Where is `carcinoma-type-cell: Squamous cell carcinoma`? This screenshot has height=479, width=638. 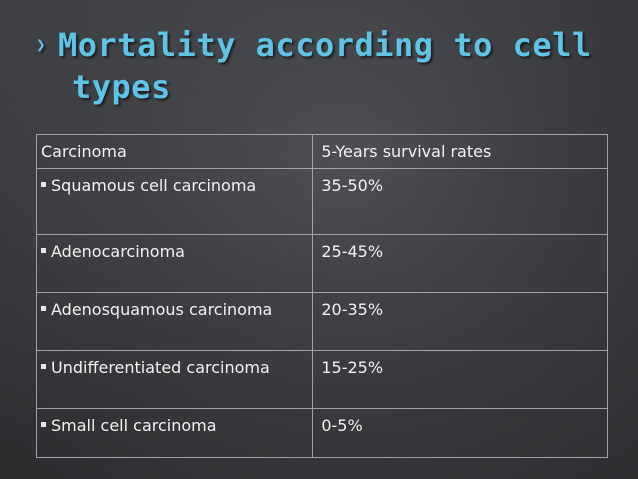
carcinoma-type-cell: Squamous cell carcinoma is located at coordinates (174, 201).